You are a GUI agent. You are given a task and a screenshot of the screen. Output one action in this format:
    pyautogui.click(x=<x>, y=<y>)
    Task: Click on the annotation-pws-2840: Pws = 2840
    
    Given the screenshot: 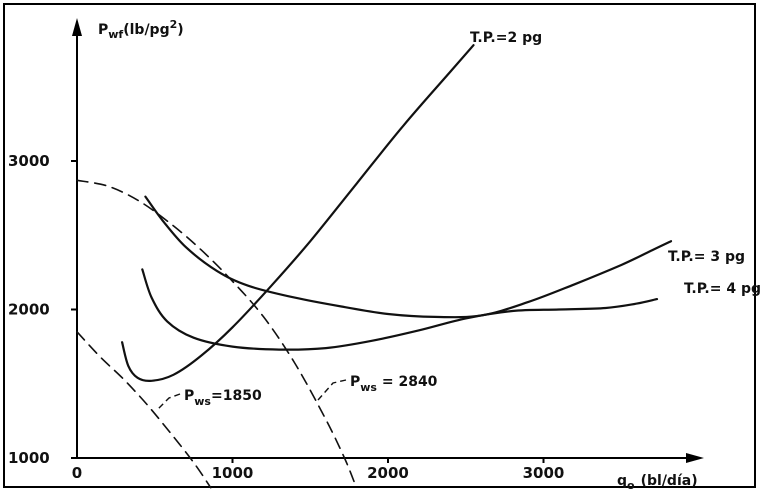 What is the action you would take?
    pyautogui.click(x=394, y=384)
    